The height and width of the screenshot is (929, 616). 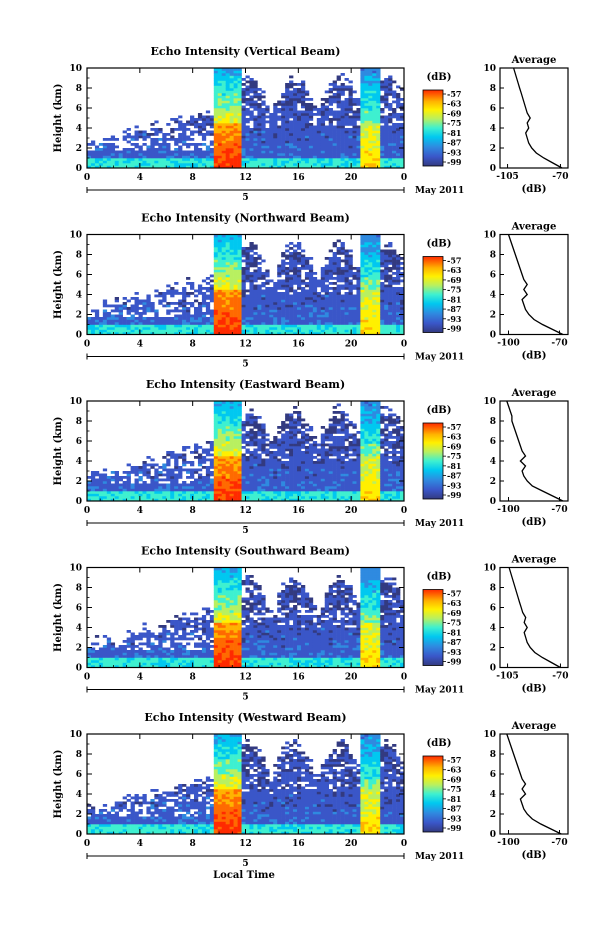 I want to click on y-tick-label: 0, so click(x=79, y=336).